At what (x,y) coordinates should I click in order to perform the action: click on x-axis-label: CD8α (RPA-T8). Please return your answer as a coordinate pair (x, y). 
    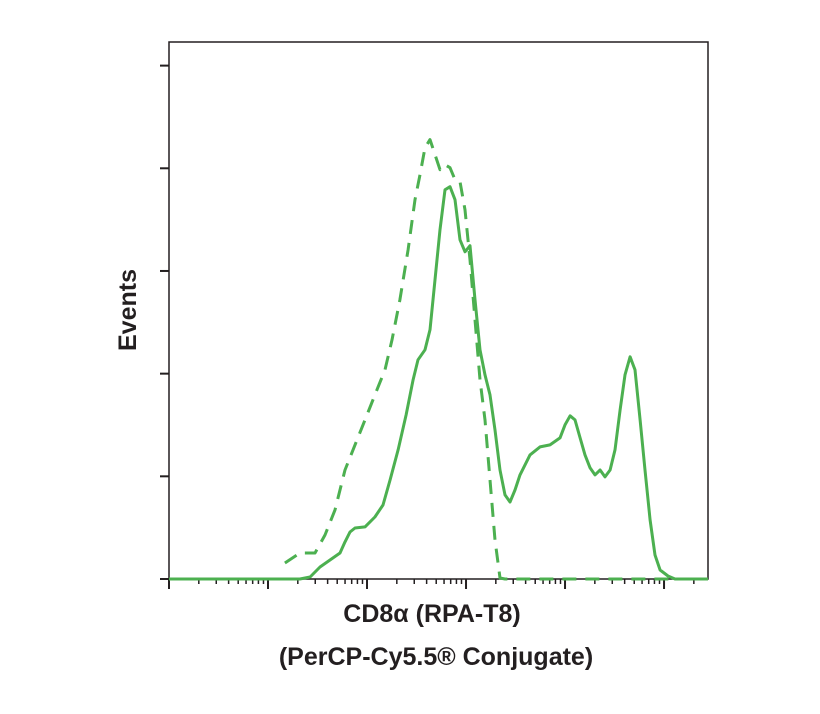
    Looking at the image, I should click on (431, 614).